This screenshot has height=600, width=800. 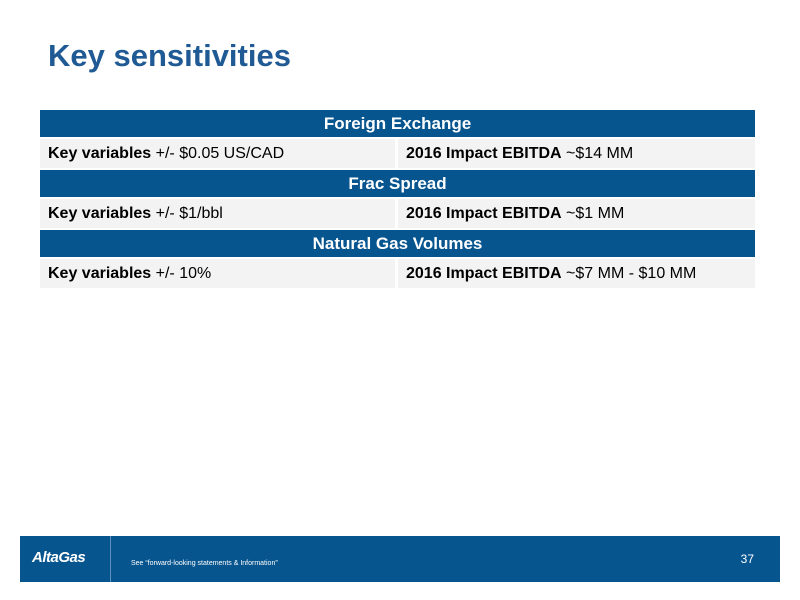 I want to click on logo-block: AltaGas, so click(x=65, y=559).